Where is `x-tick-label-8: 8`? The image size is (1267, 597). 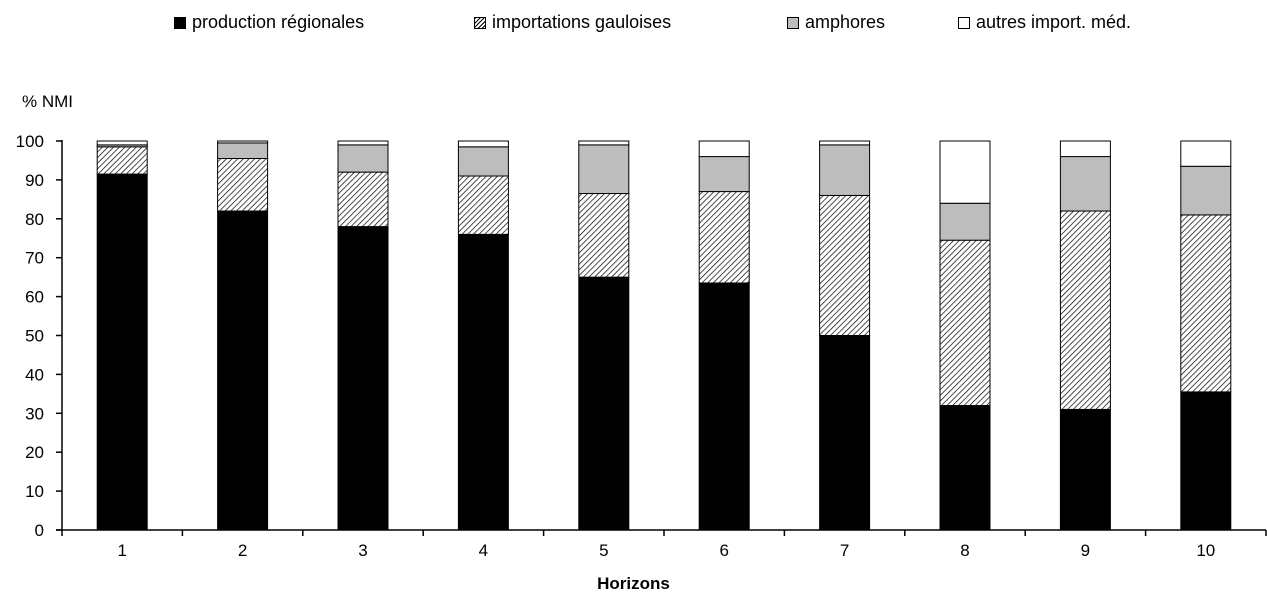 x-tick-label-8: 8 is located at coordinates (964, 550).